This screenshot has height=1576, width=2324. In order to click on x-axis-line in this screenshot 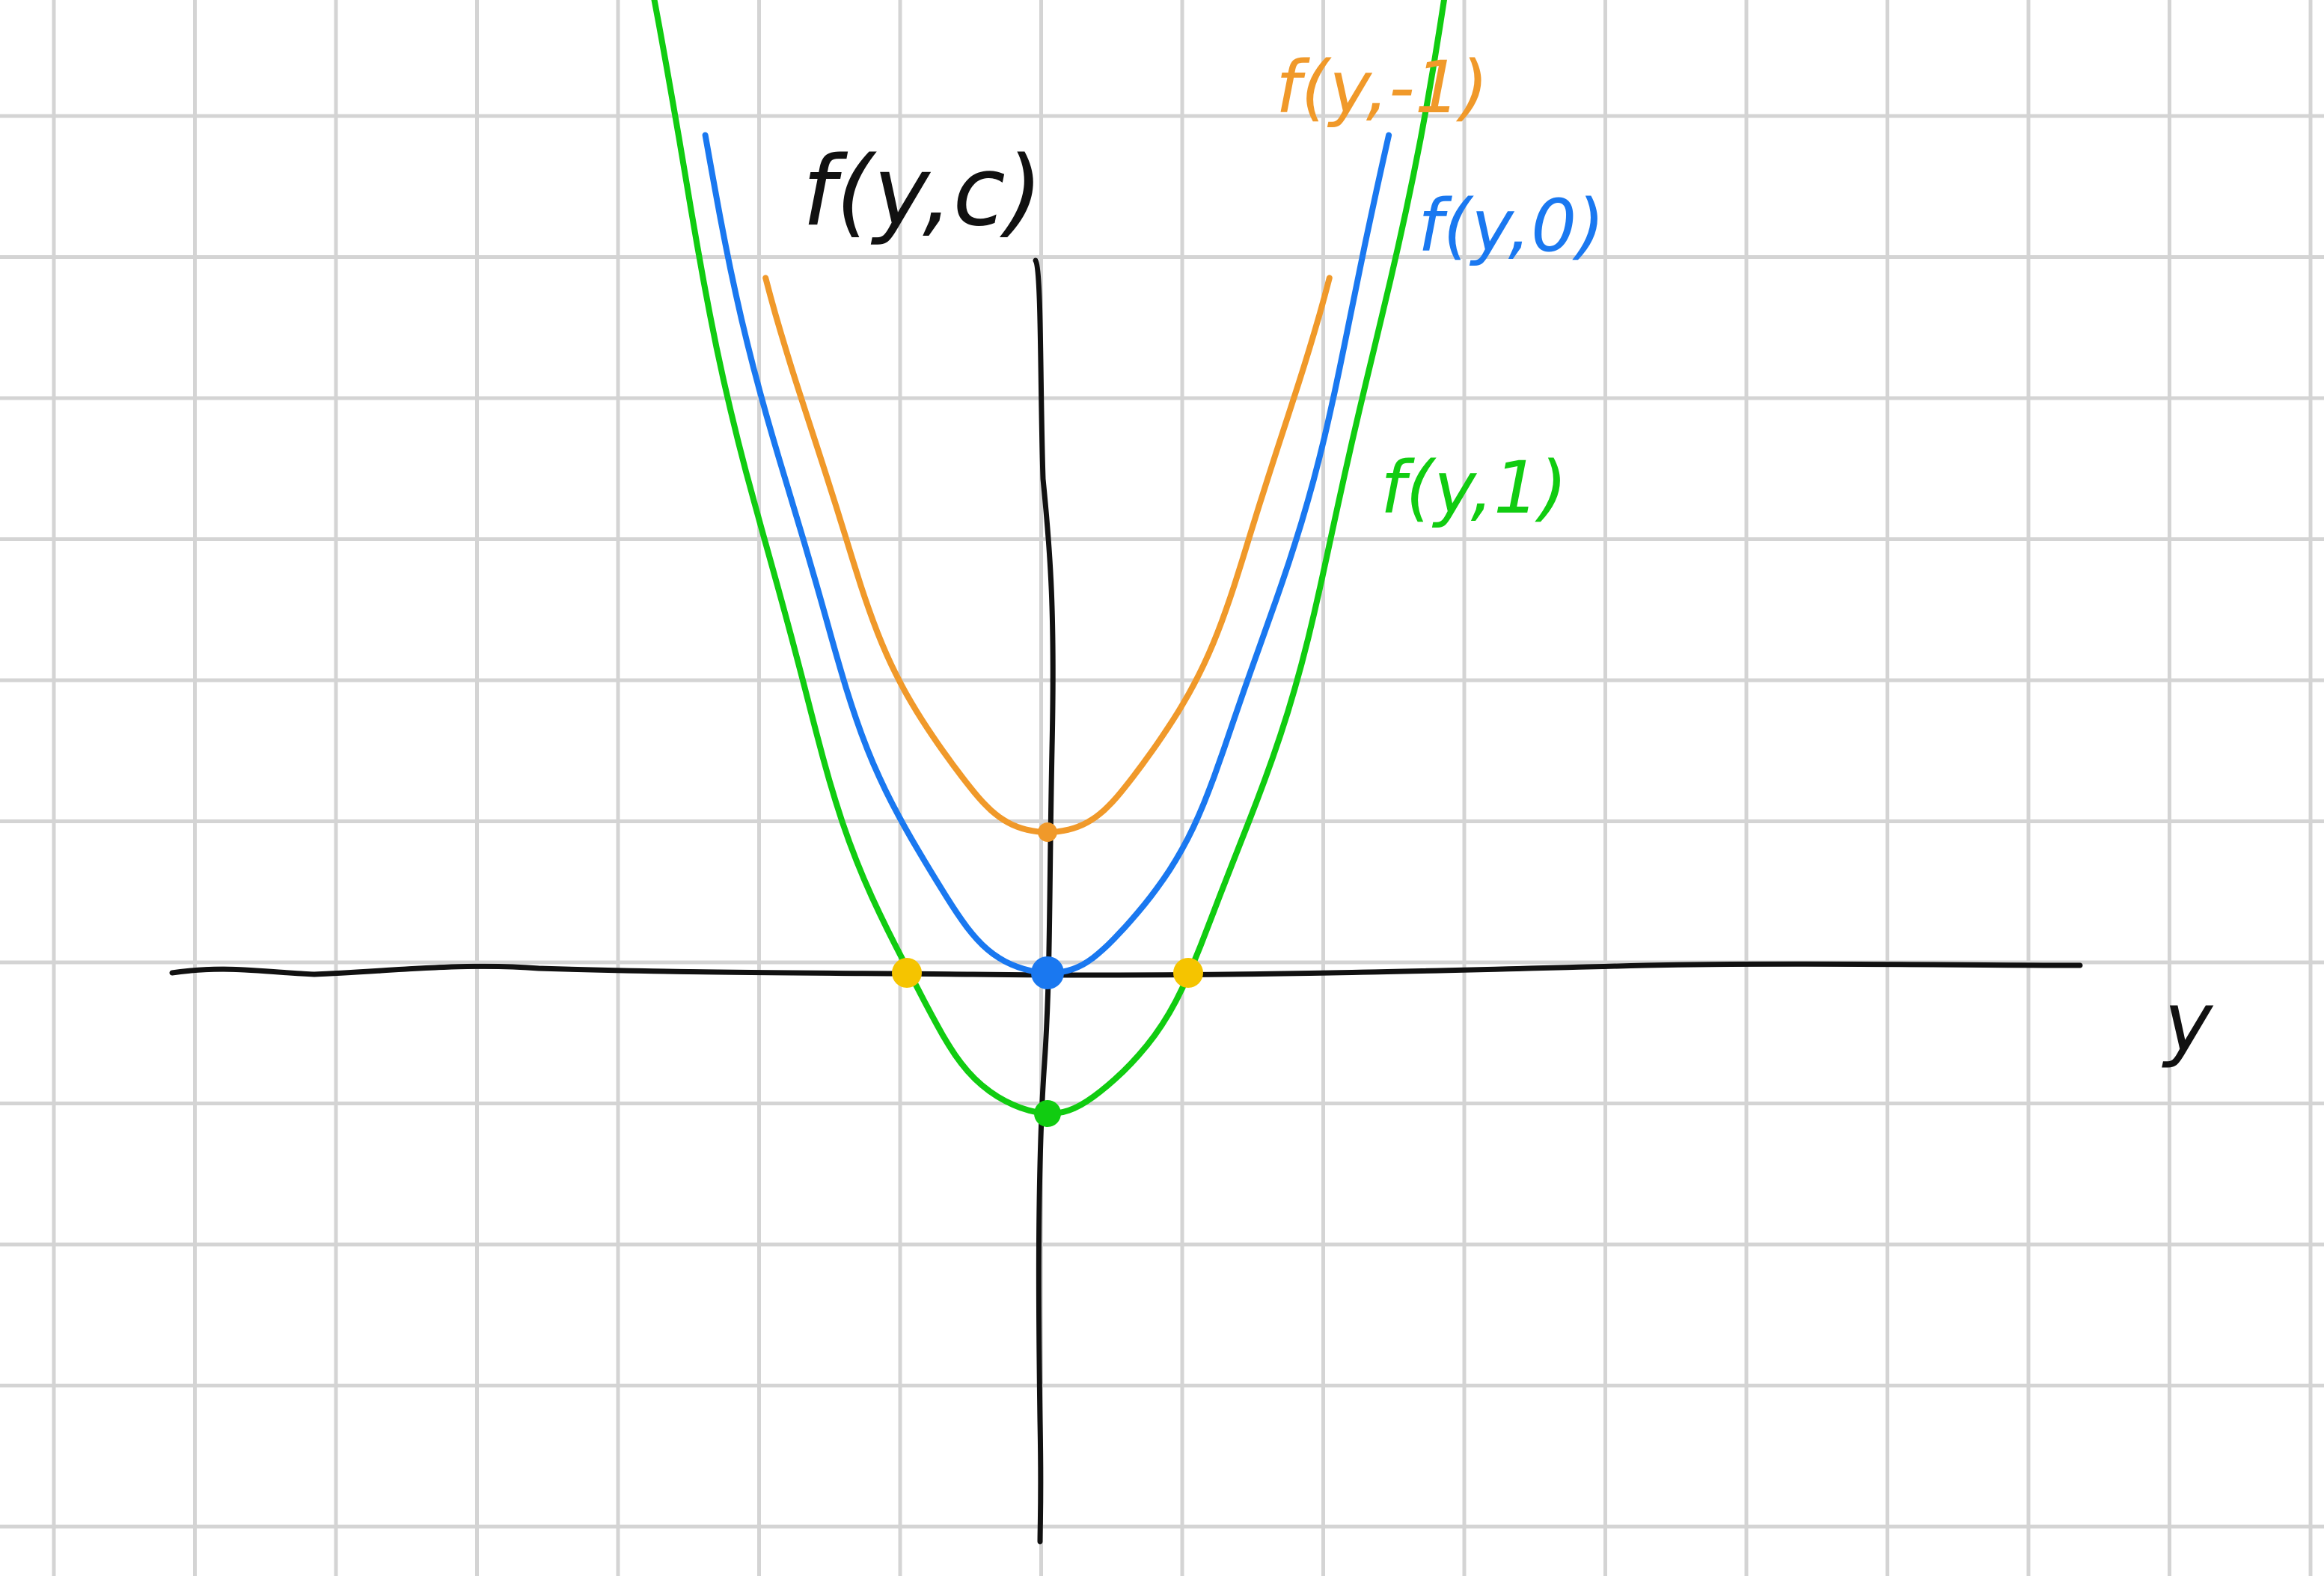, I will do `click(1126, 969)`.